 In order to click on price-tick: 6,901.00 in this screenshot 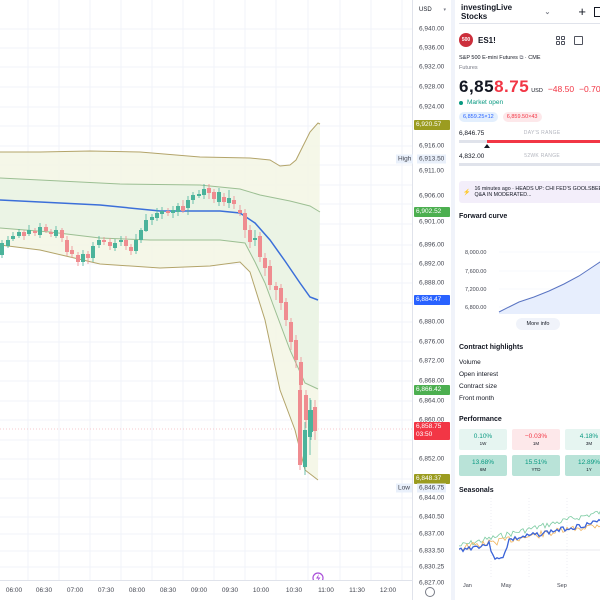, I will do `click(432, 222)`.